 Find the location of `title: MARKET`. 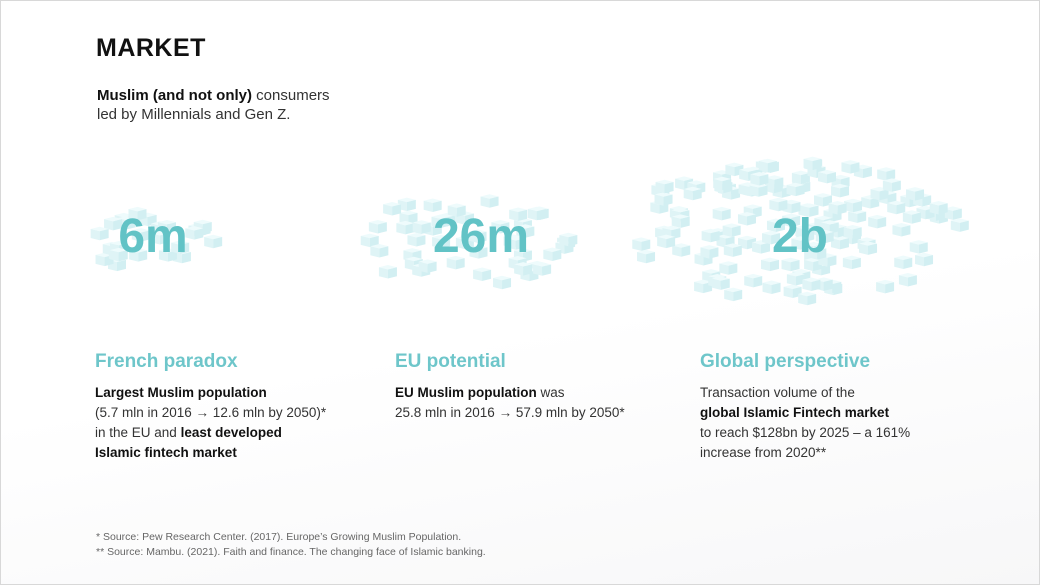

title: MARKET is located at coordinates (151, 48).